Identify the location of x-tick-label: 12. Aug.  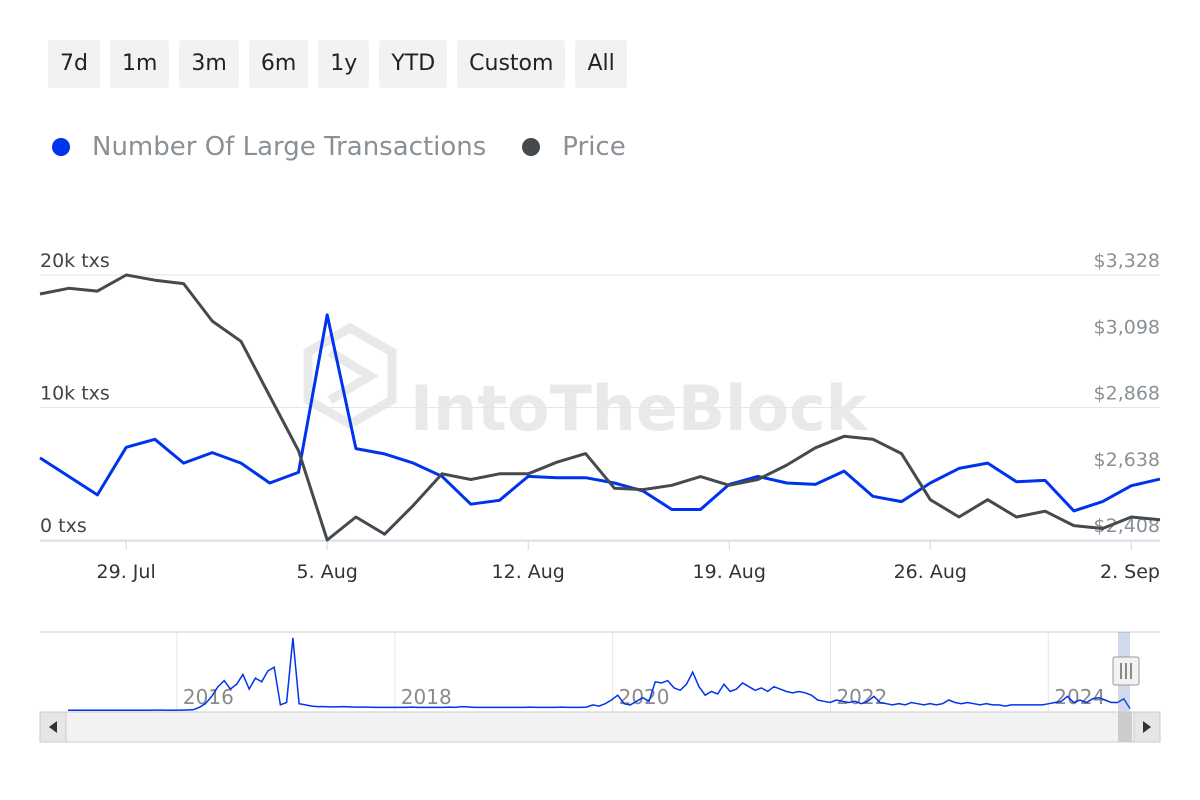
(528, 572).